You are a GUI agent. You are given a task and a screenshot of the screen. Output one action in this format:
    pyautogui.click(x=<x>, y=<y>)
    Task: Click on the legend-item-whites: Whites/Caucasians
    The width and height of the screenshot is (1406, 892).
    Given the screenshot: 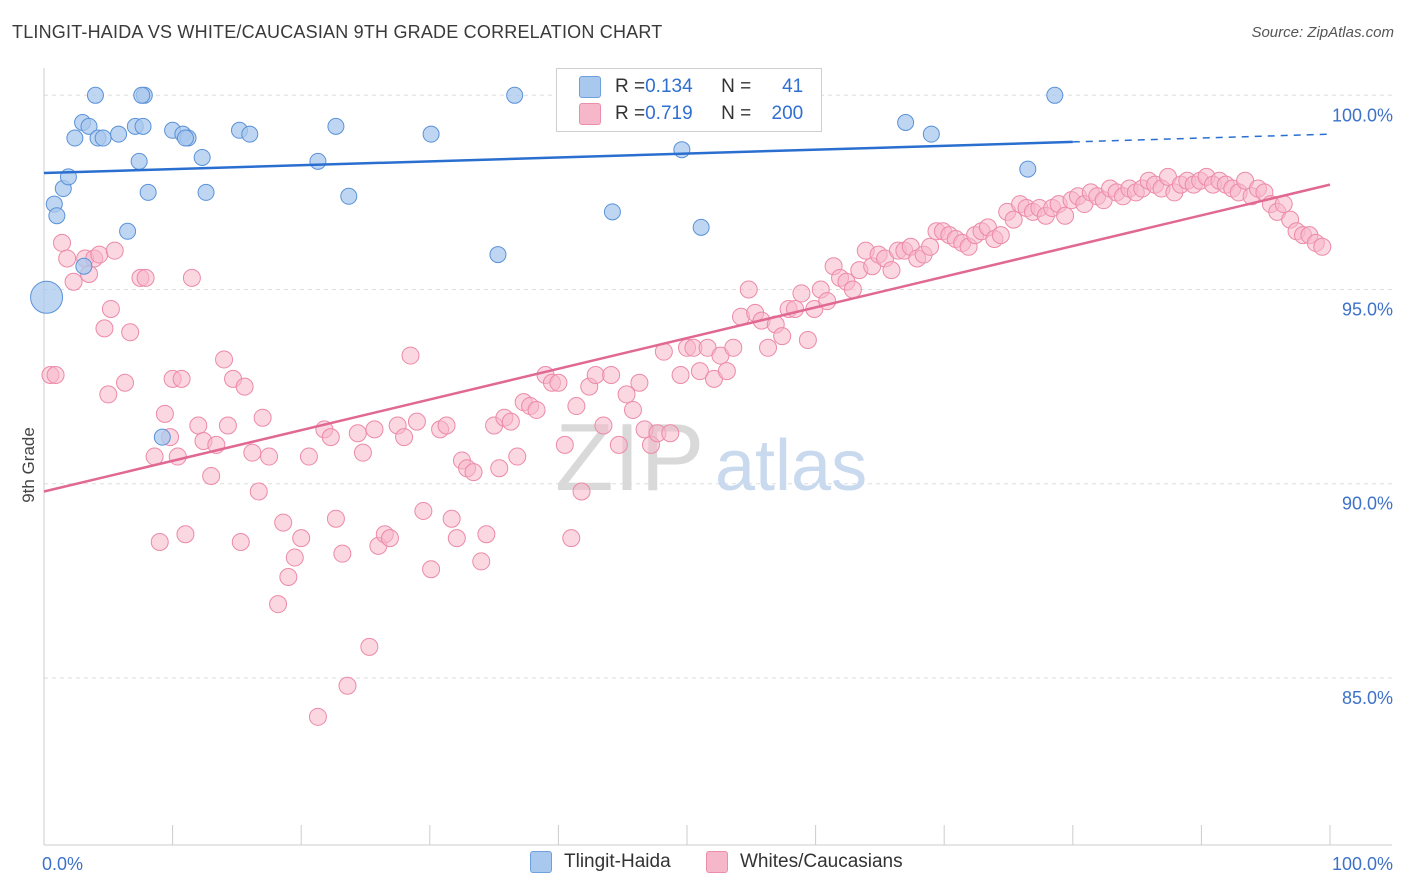 What is the action you would take?
    pyautogui.click(x=804, y=862)
    